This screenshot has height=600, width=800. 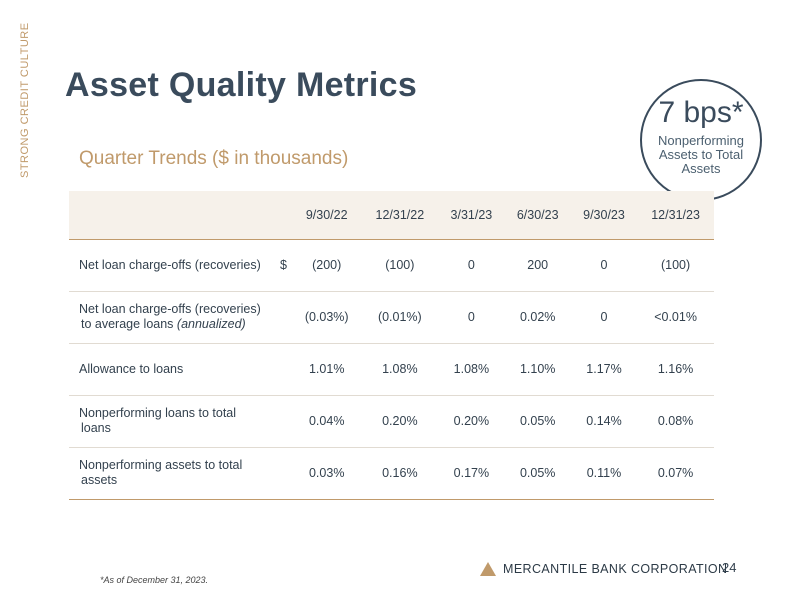 What do you see at coordinates (675, 473) in the screenshot?
I see `table-cell: 0.07%` at bounding box center [675, 473].